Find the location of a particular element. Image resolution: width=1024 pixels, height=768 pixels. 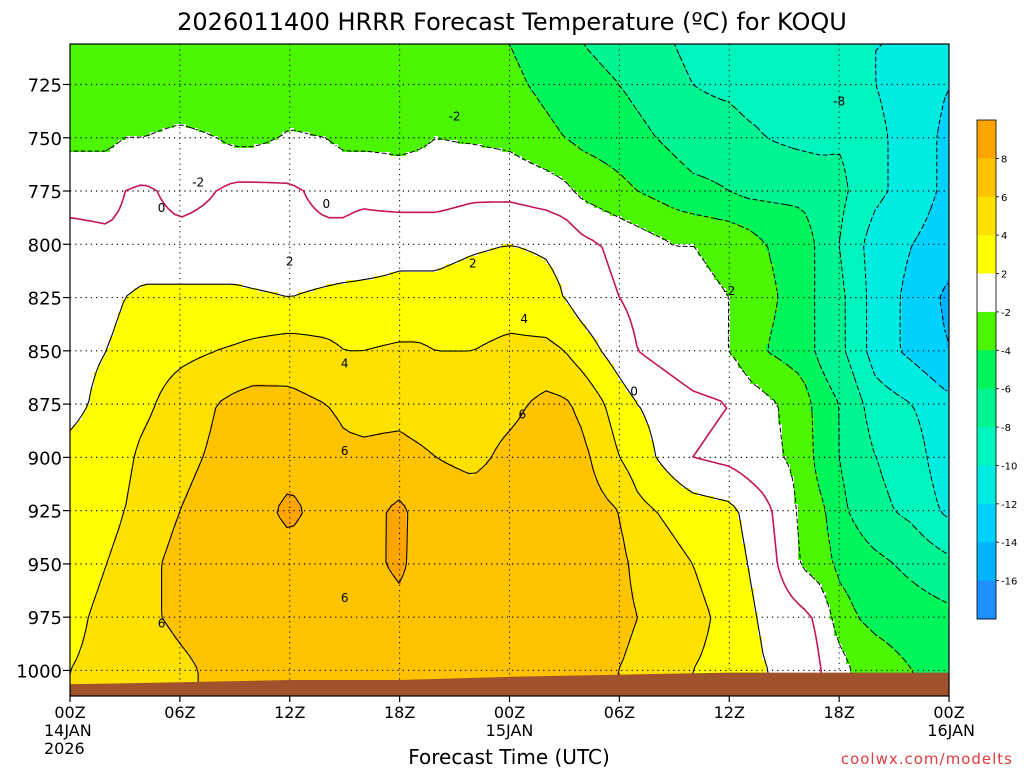

colorbar-label: 6 is located at coordinates (1004, 198).